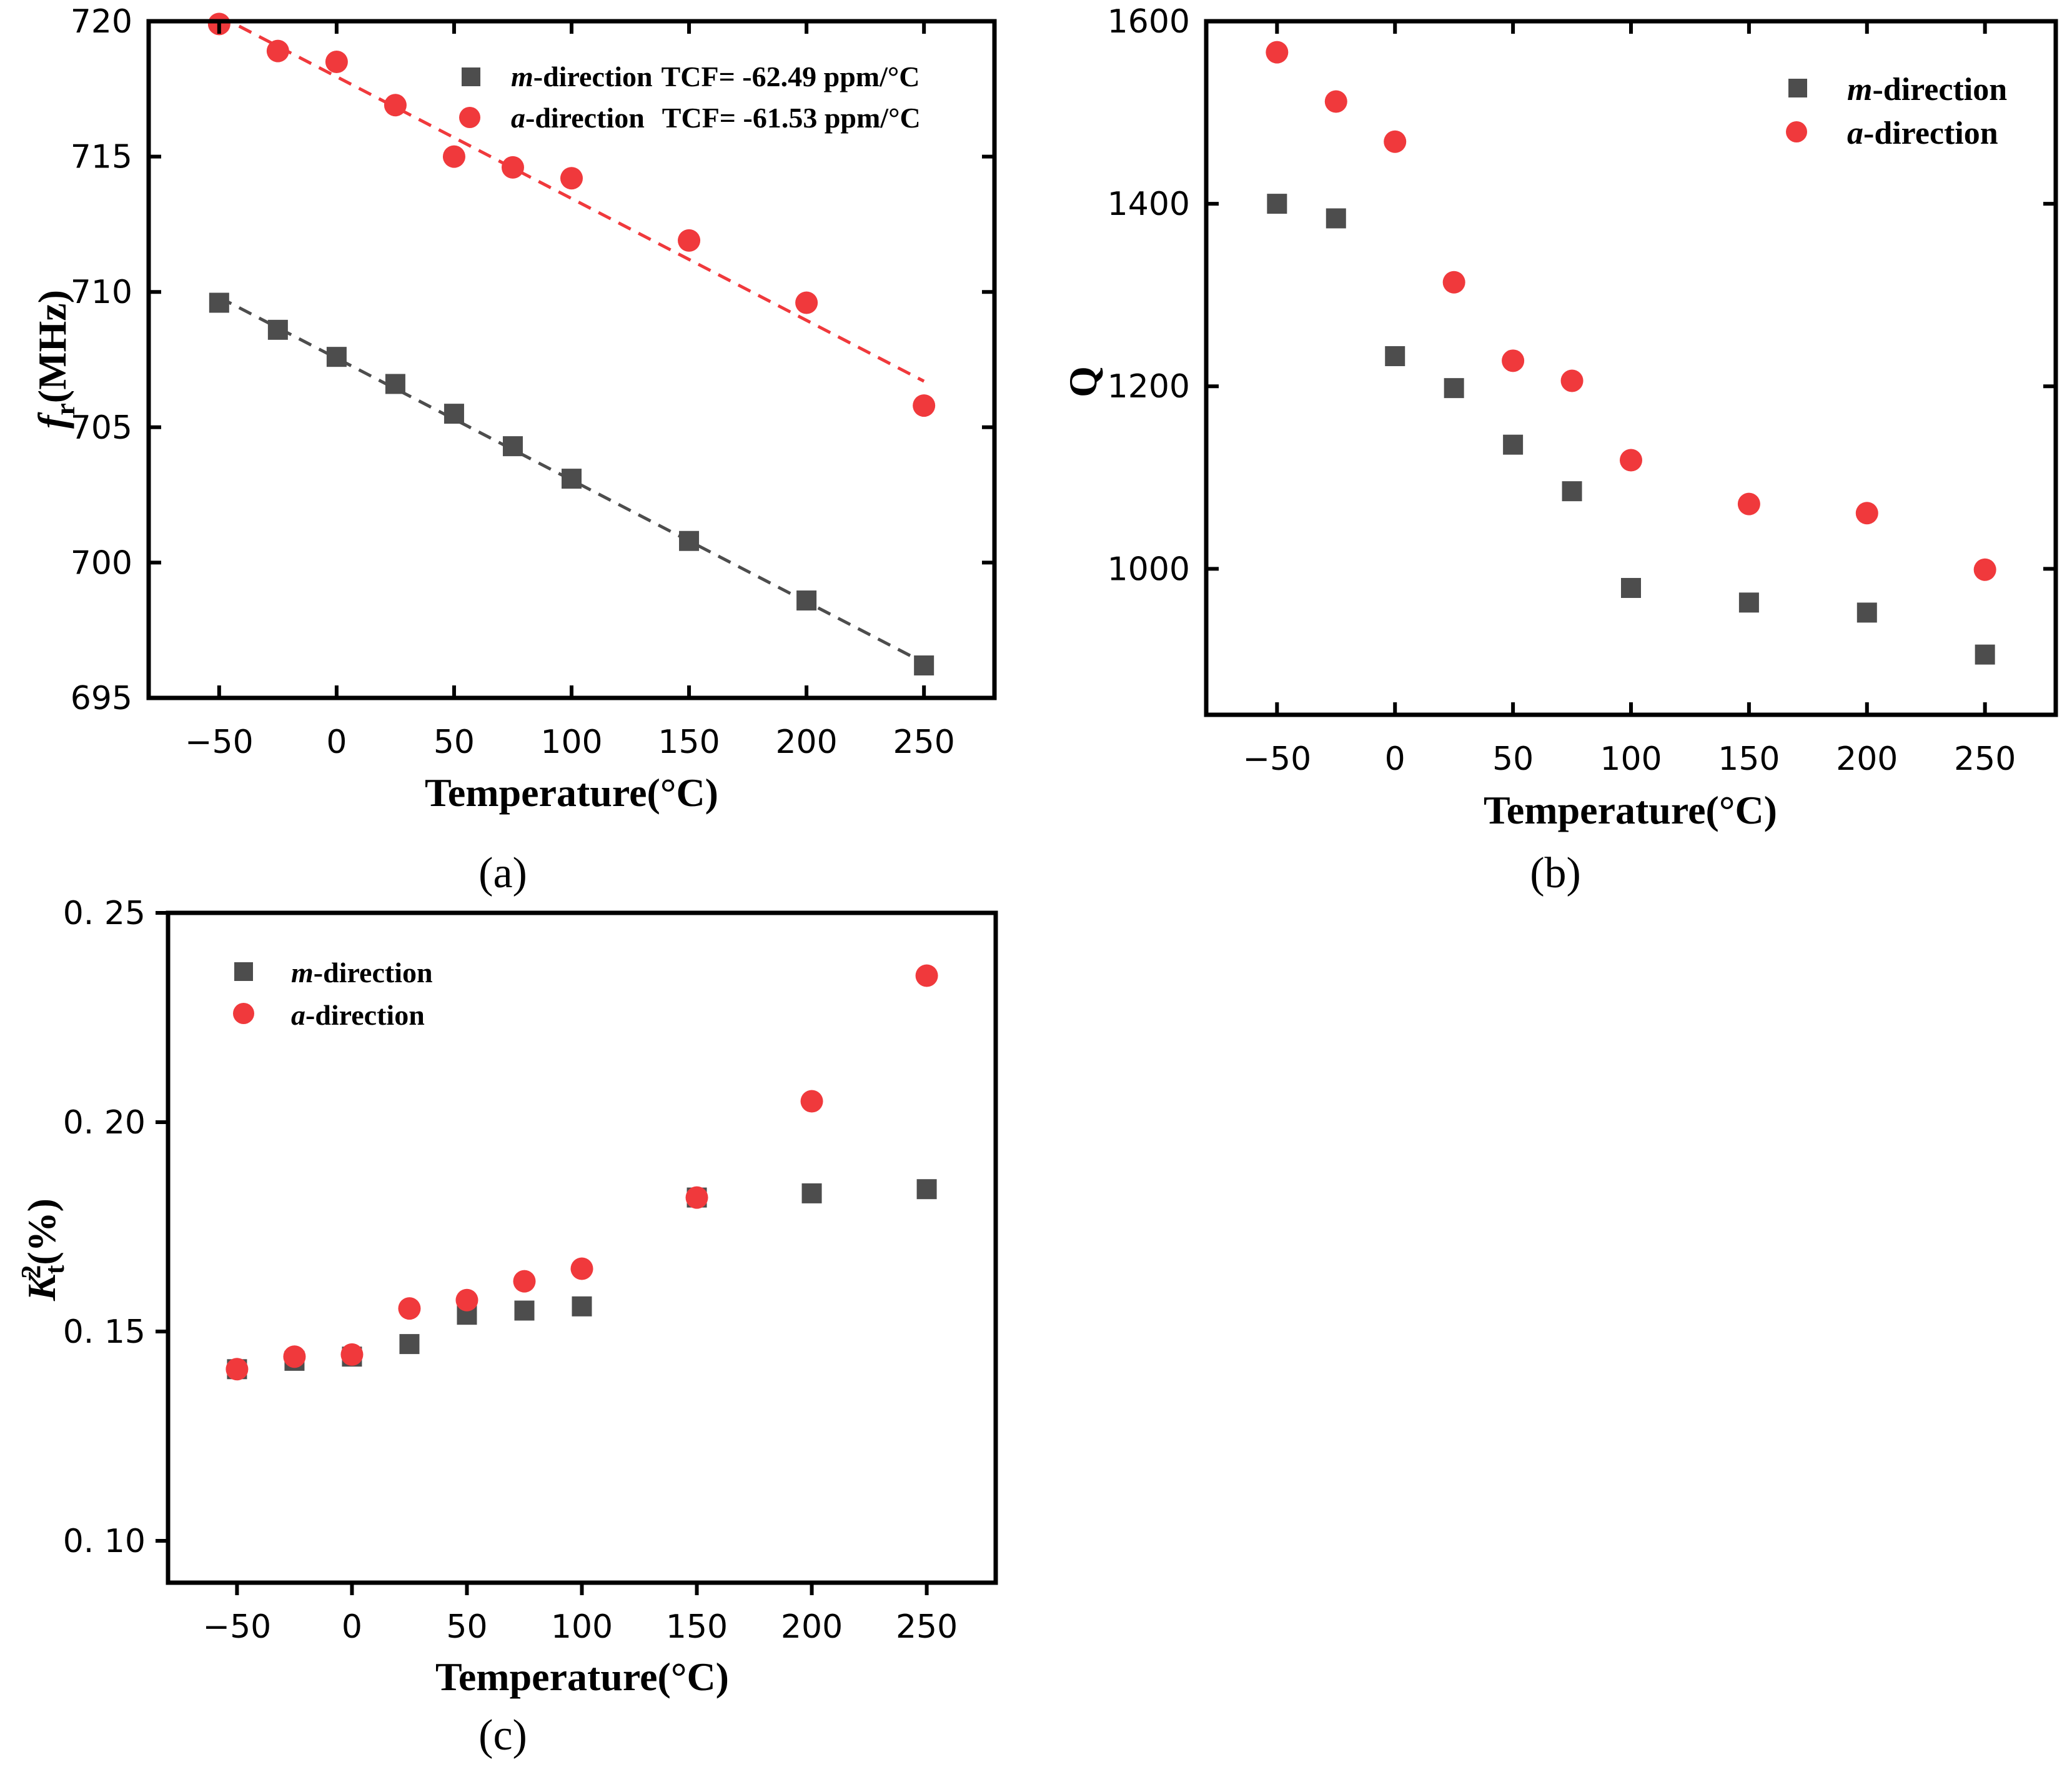 The width and height of the screenshot is (2072, 1782). I want to click on panel-b-y-axis-title: Q, so click(1083, 381).